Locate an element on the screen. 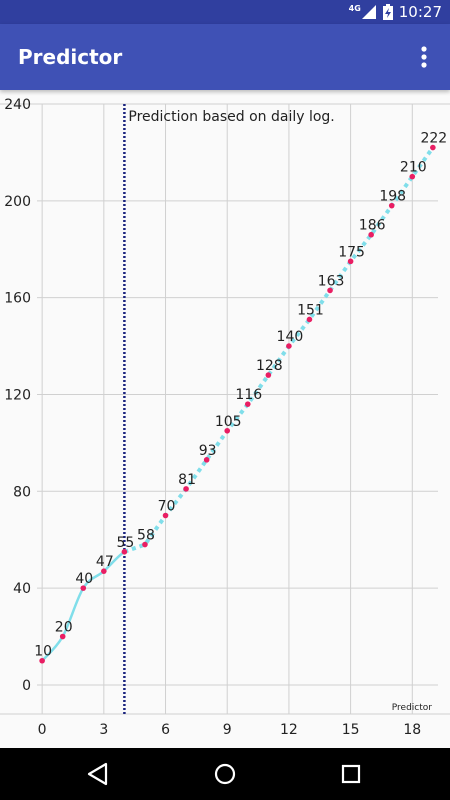  y-tick-label: 160 is located at coordinates (17, 299).